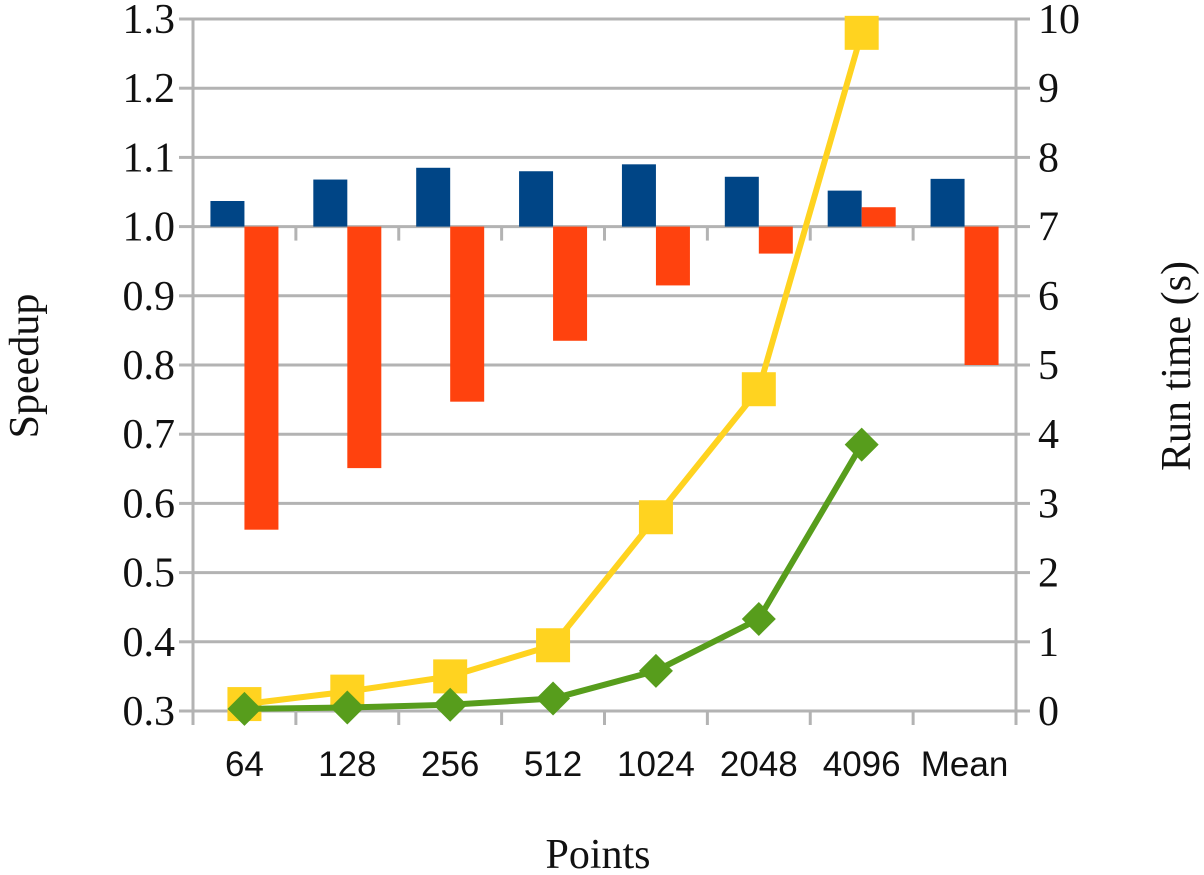  What do you see at coordinates (1048, 504) in the screenshot?
I see `right-tick-label: 3` at bounding box center [1048, 504].